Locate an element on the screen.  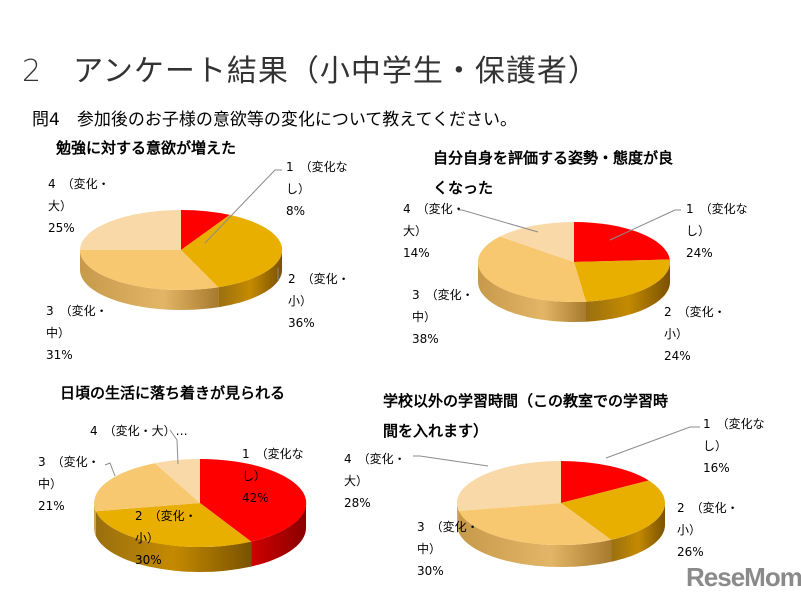
chart-4-label-small: 2 （変化・ 小） 26% is located at coordinates (708, 530).